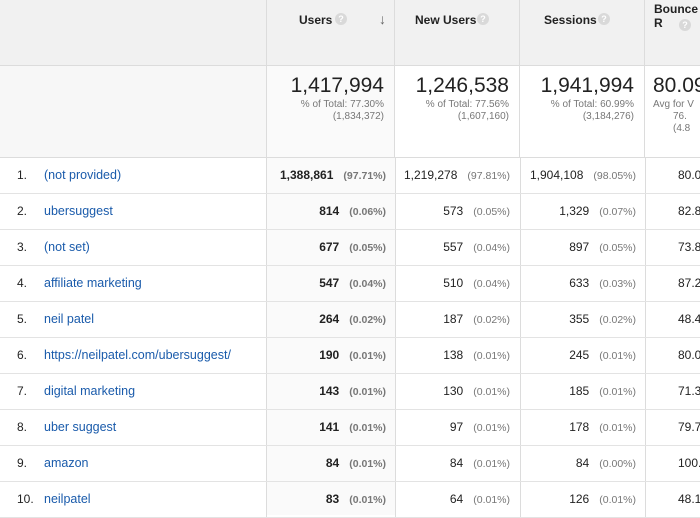  I want to click on new-users-value: 1,219,278 (97.81%), so click(456, 175).